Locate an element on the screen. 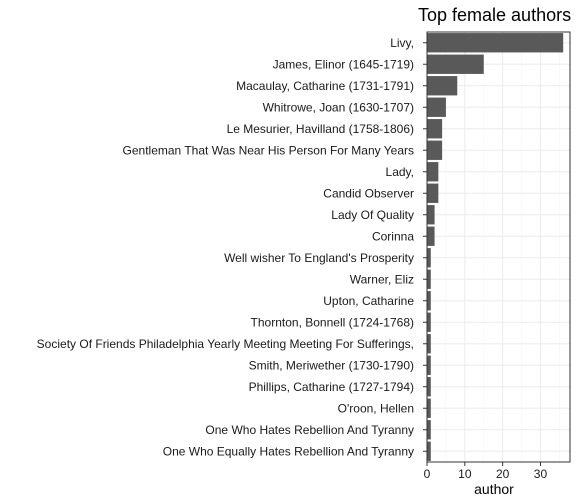  x-tick-label: 20 is located at coordinates (503, 474).